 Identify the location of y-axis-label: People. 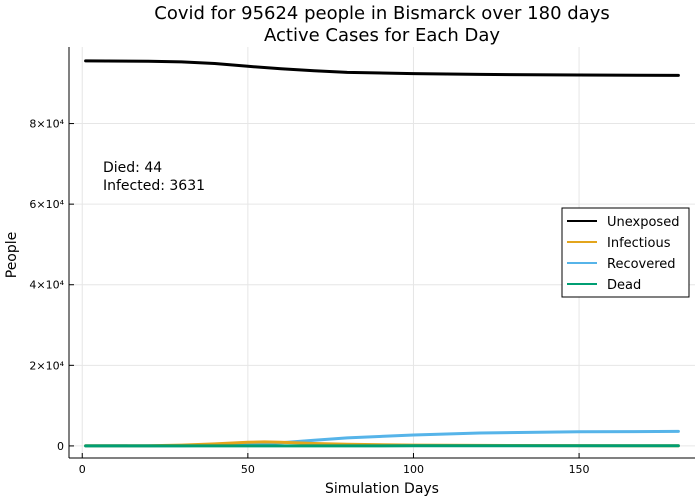
(12, 255).